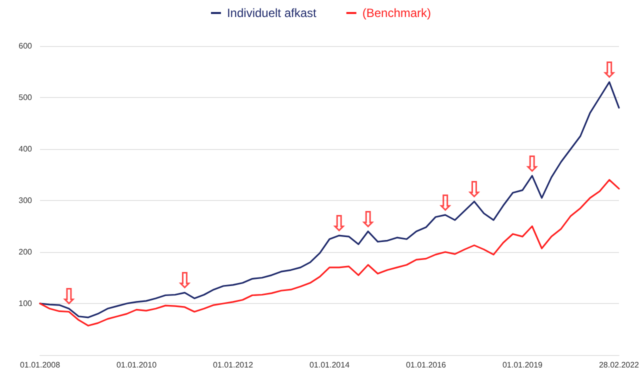 Image resolution: width=642 pixels, height=384 pixels. I want to click on y-tick-label: 100, so click(25, 303).